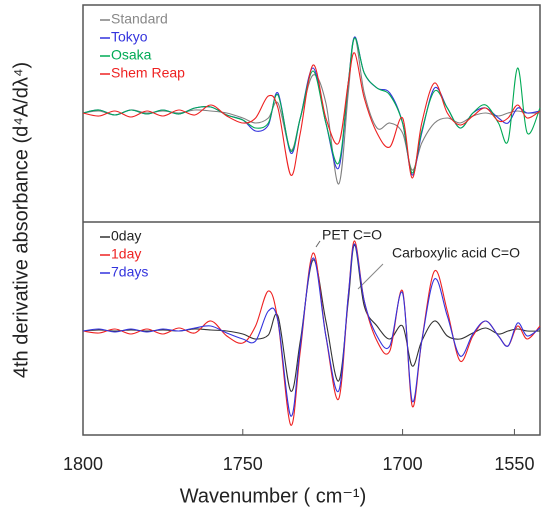 This screenshot has height=522, width=550. I want to click on legend-label: Osaka, so click(131, 55).